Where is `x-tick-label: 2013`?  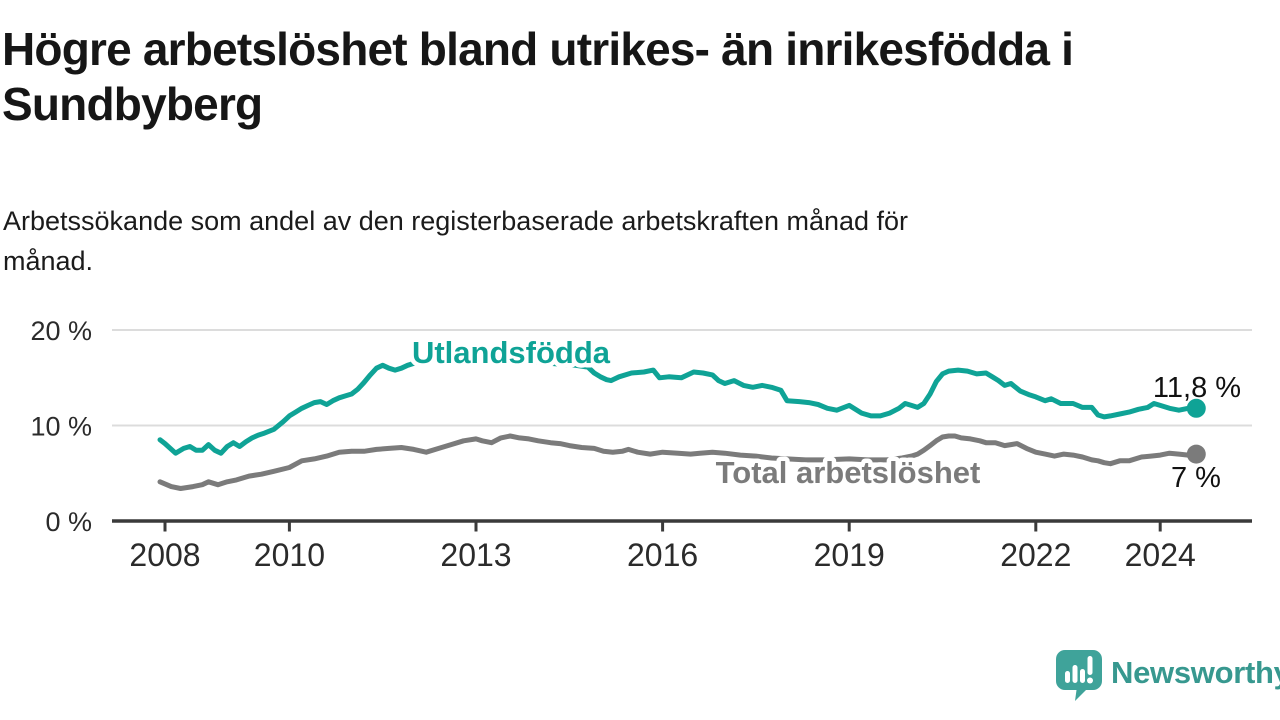
x-tick-label: 2013 is located at coordinates (475, 555).